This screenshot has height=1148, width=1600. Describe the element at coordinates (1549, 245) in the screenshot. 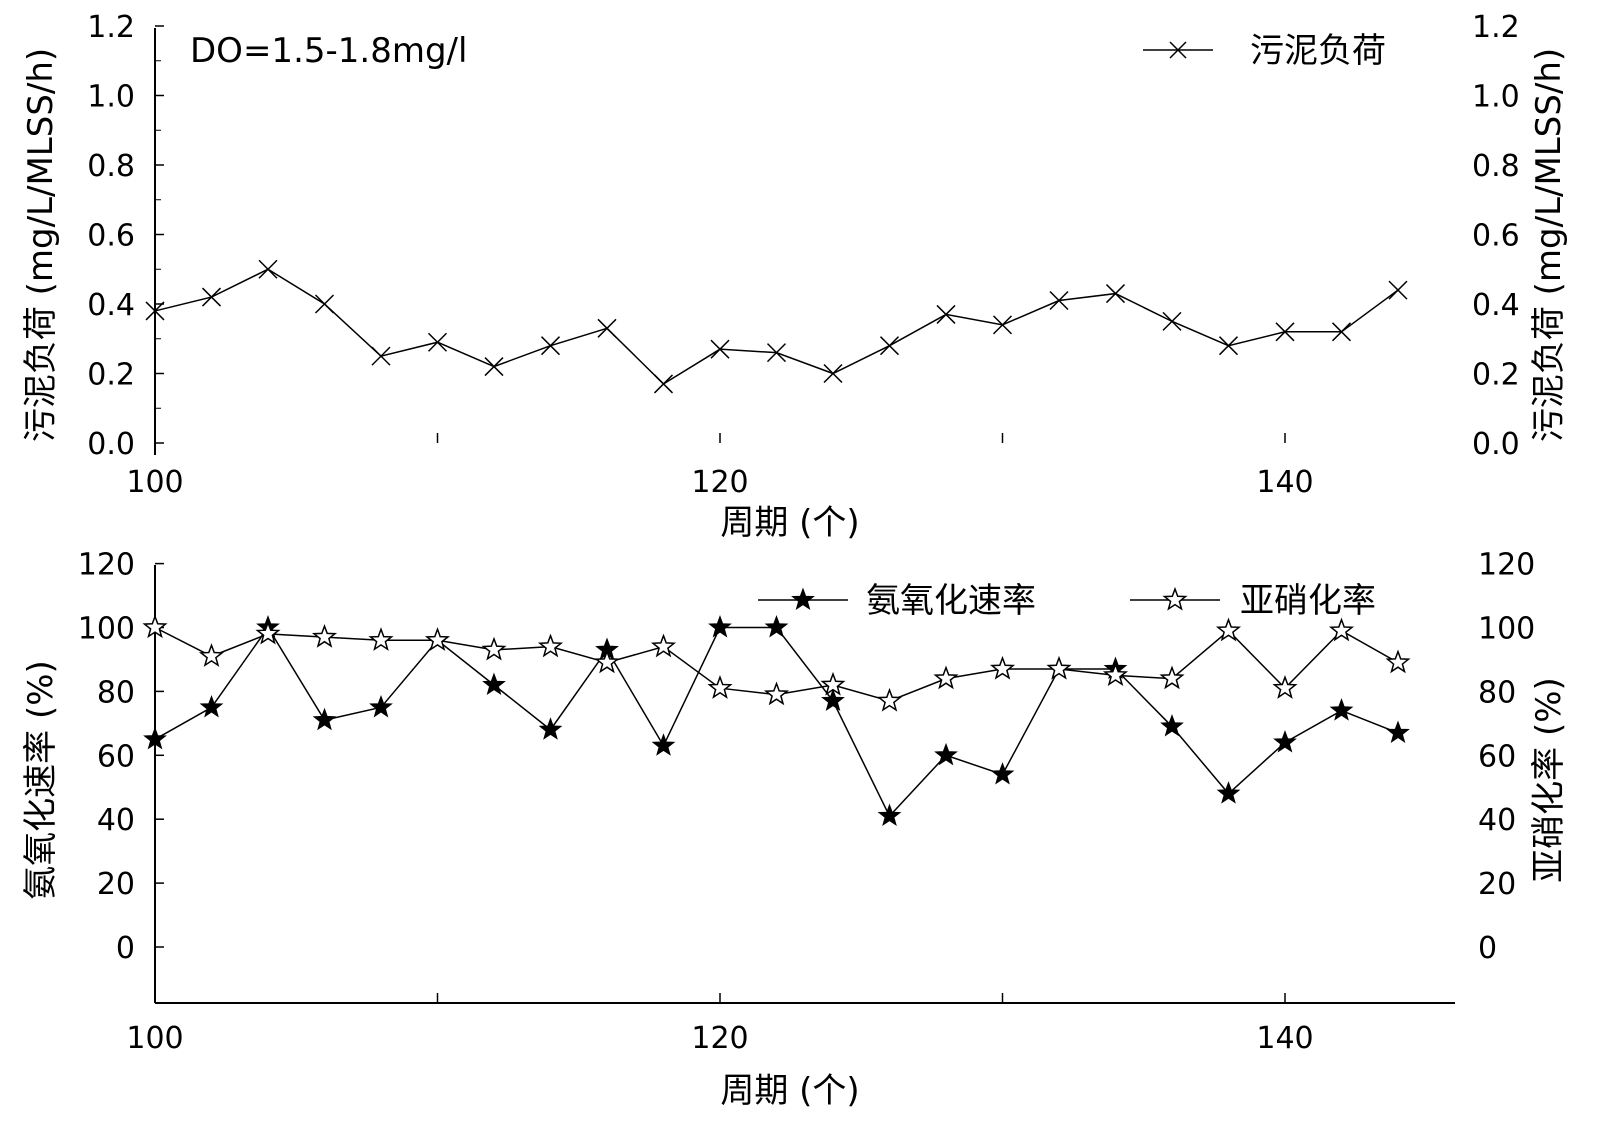

I see `top-y-label-right: 污泥负荷 (mg/L/MLSS/h)` at that location.